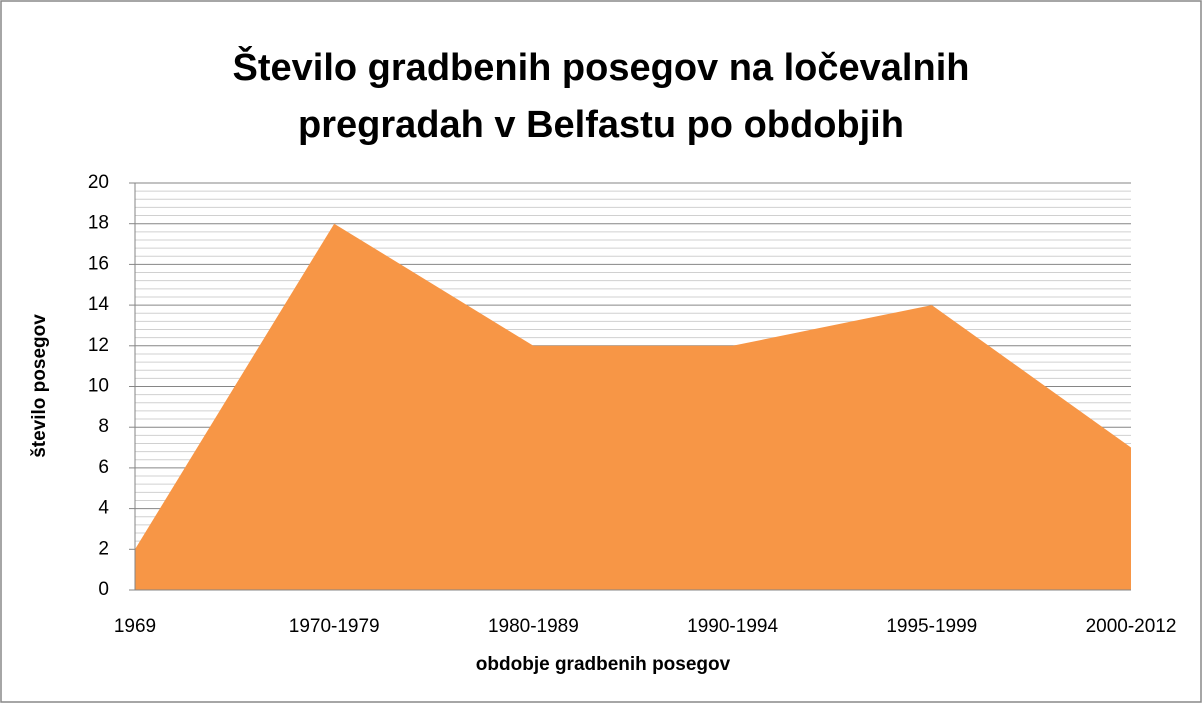 The width and height of the screenshot is (1203, 704). What do you see at coordinates (103, 548) in the screenshot?
I see `y-tick-label: 2` at bounding box center [103, 548].